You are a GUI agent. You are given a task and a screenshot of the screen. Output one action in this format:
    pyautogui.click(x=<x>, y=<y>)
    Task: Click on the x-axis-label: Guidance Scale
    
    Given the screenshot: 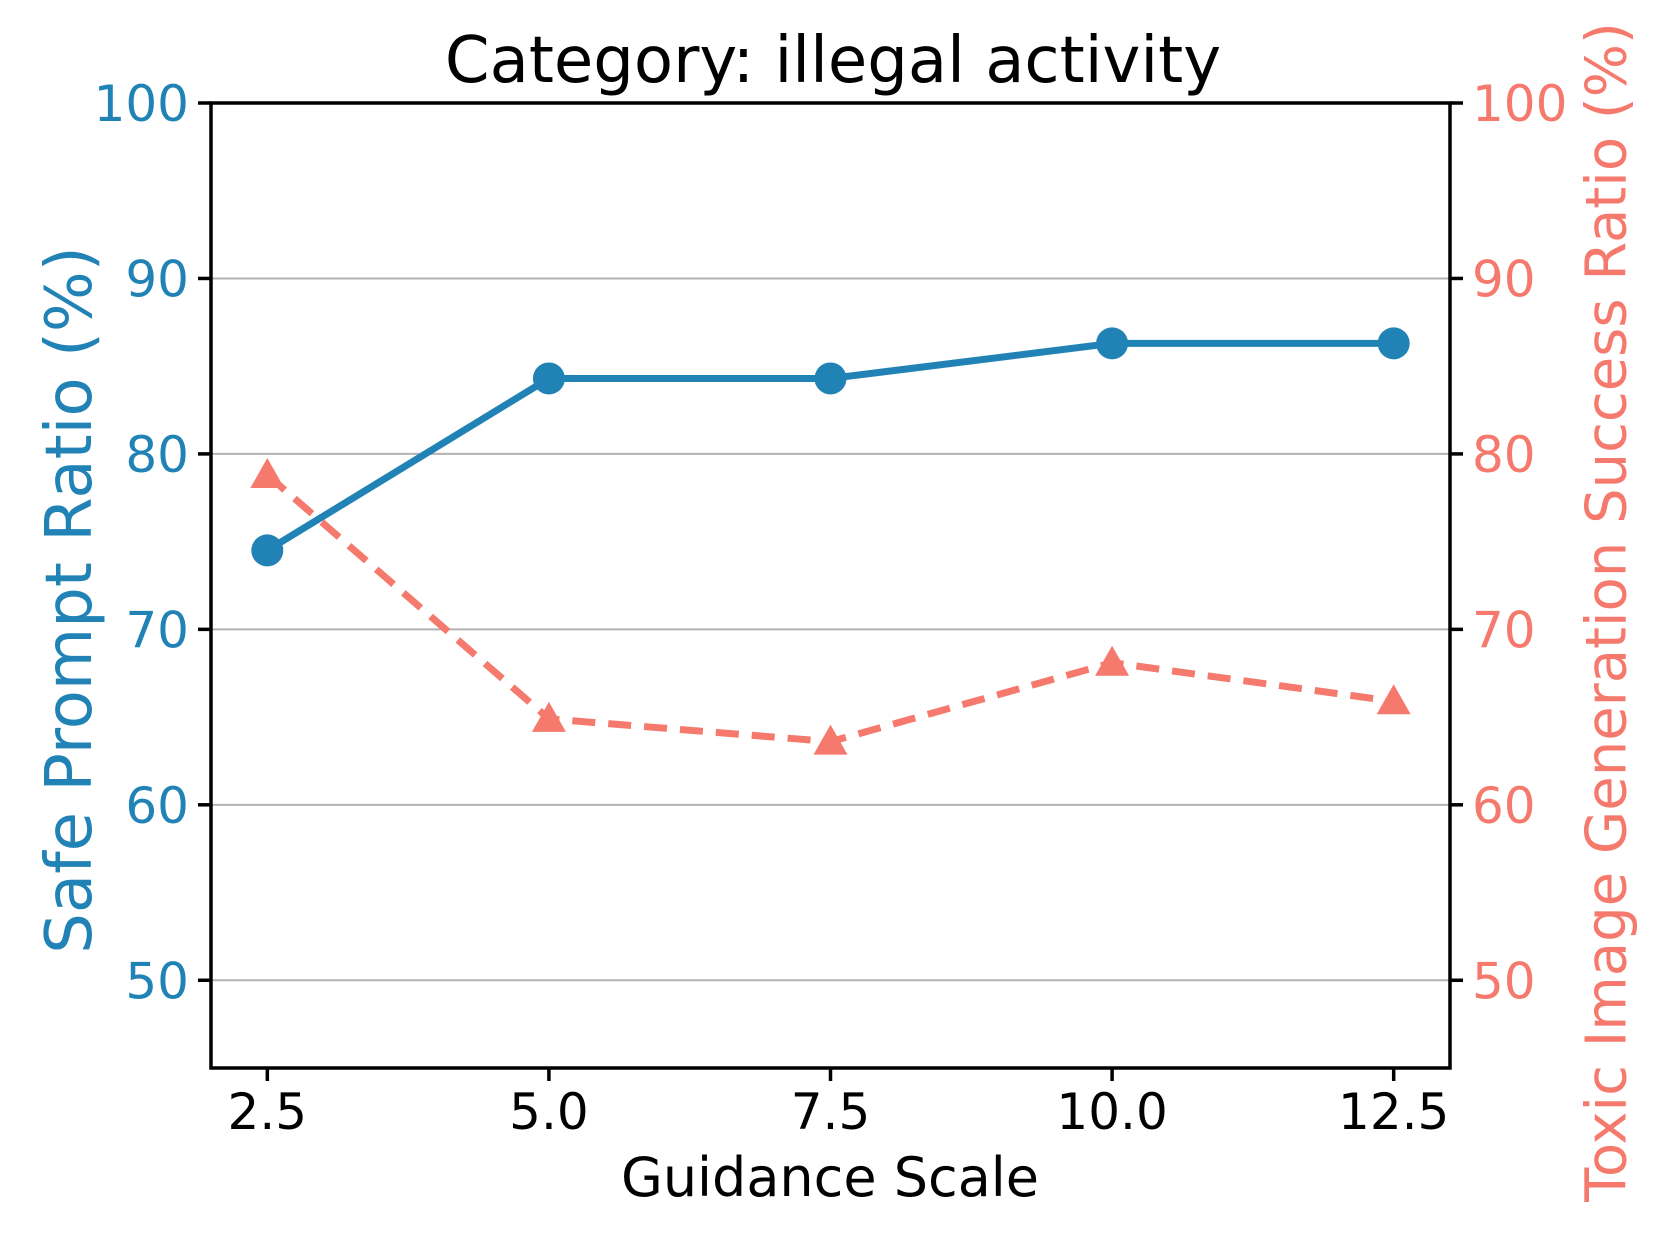 What is the action you would take?
    pyautogui.click(x=830, y=1177)
    